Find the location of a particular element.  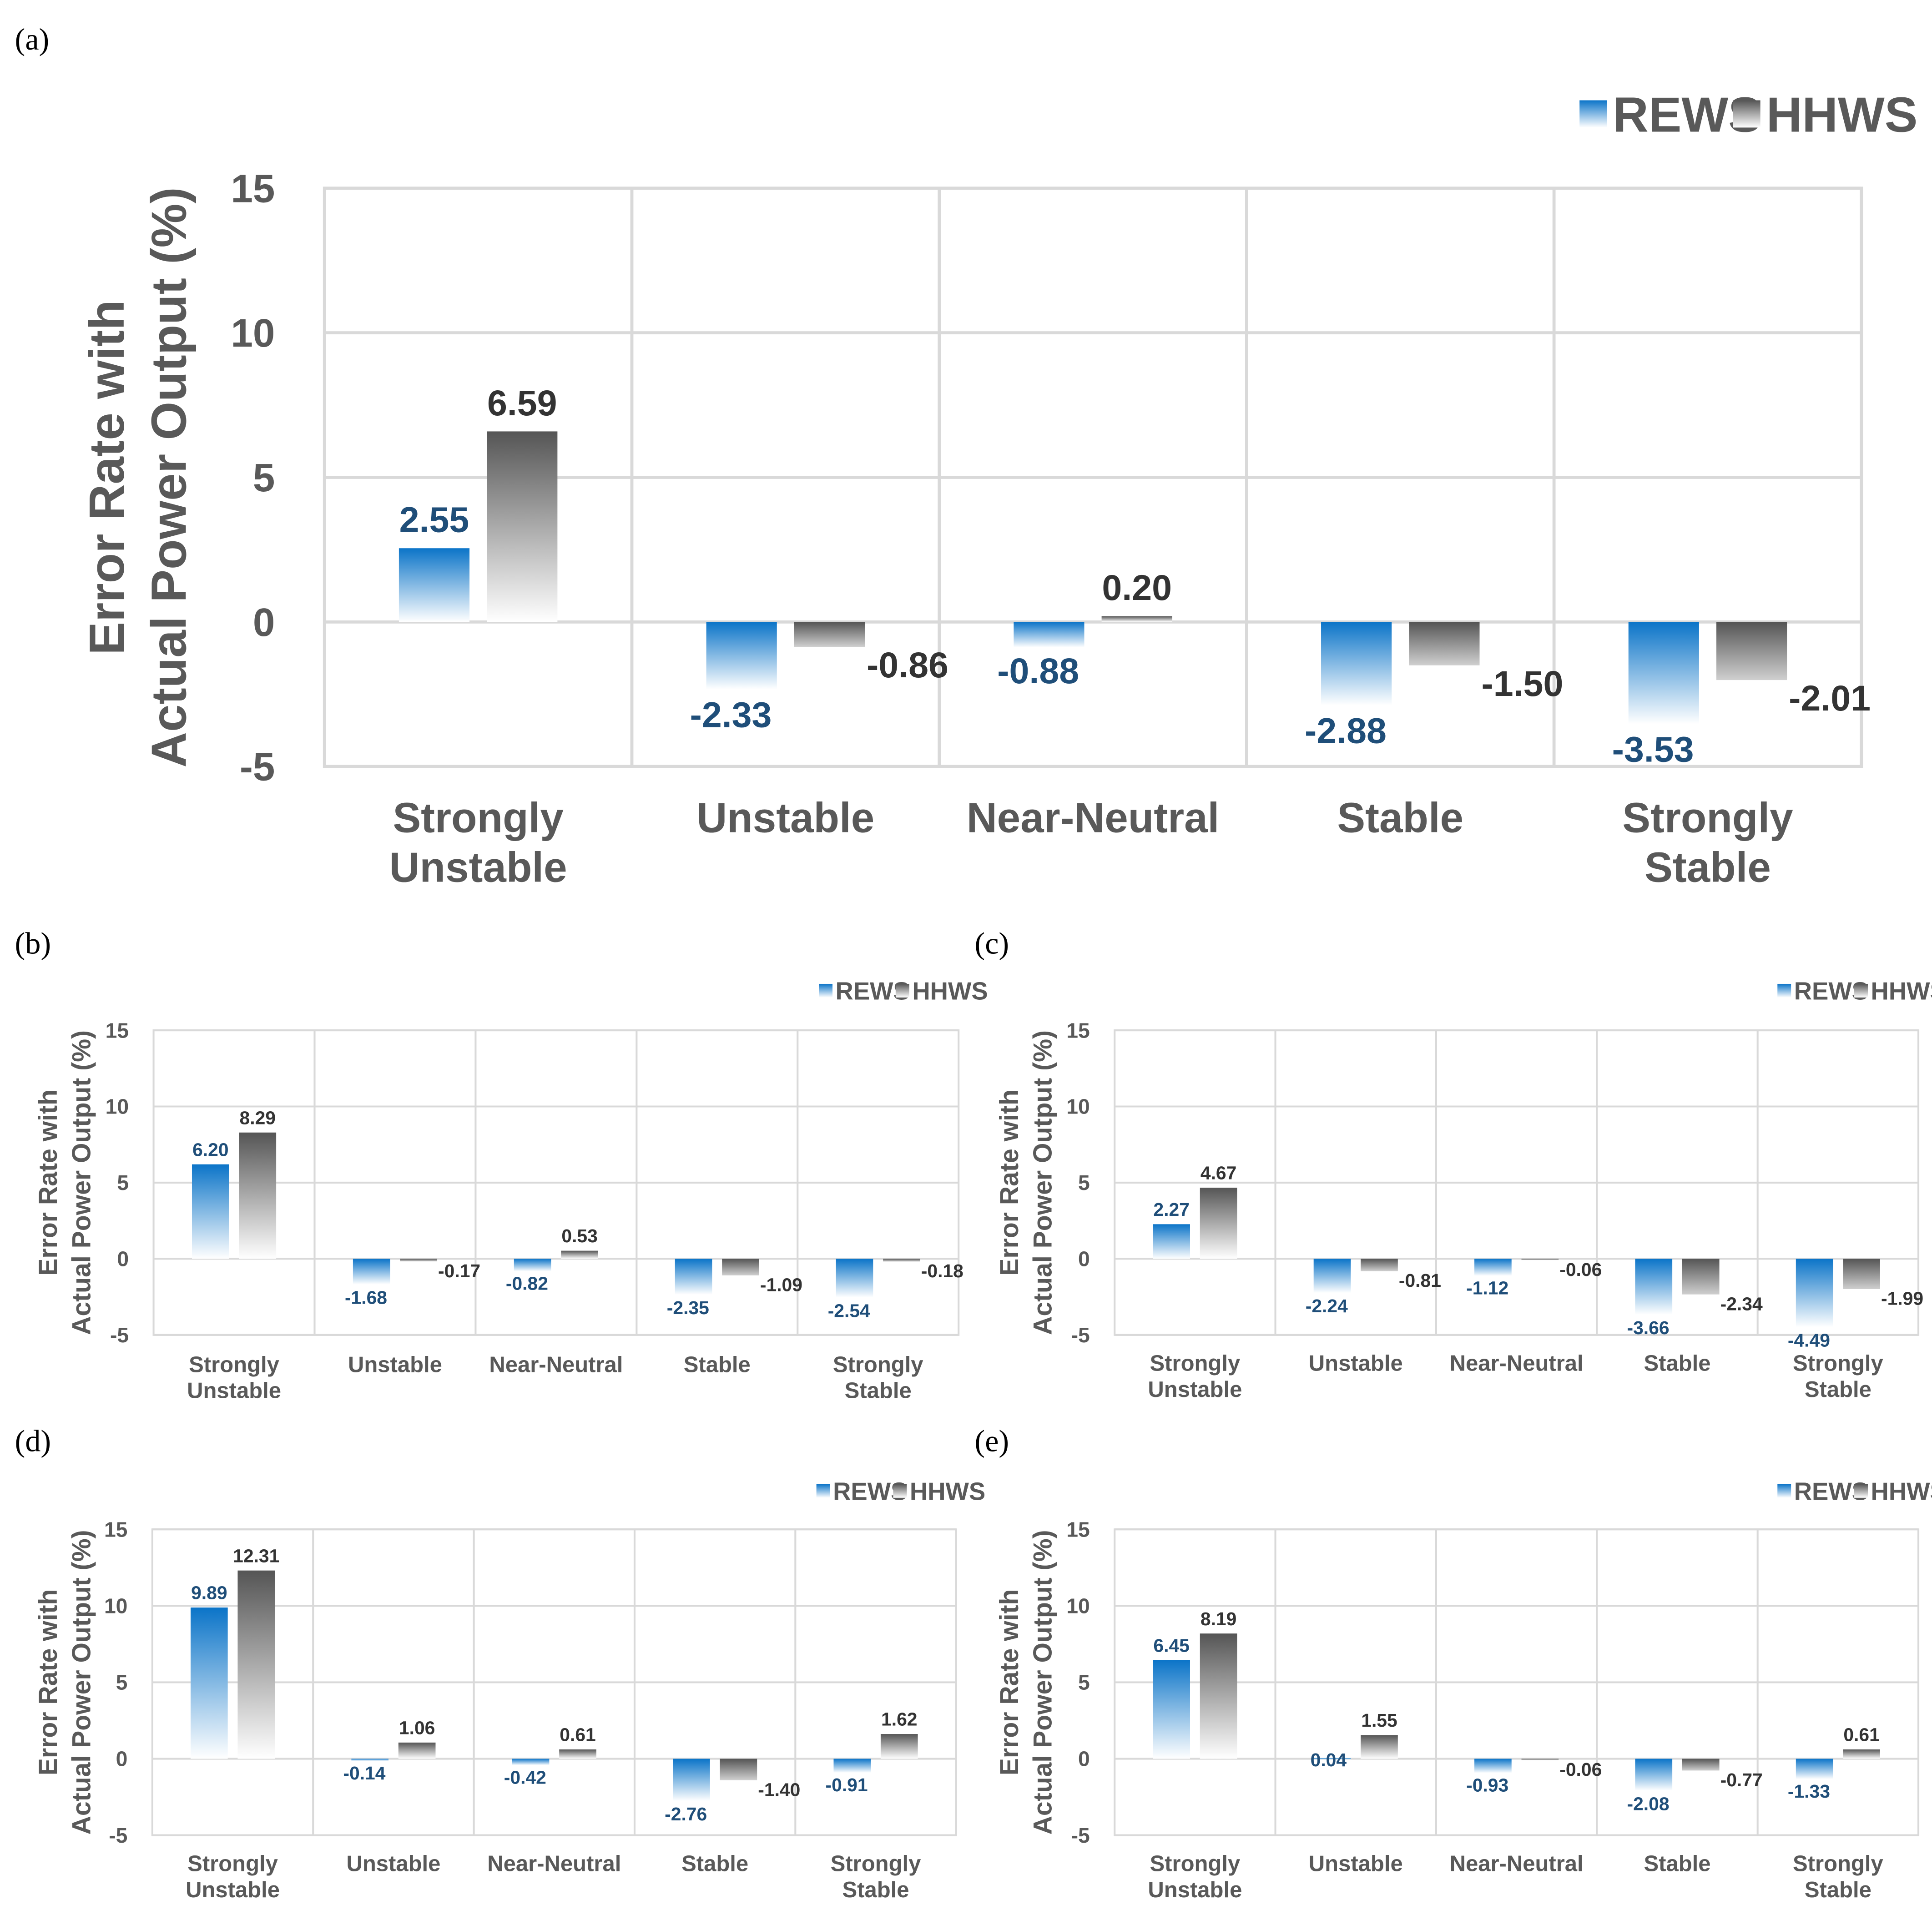

hhws-value-label: 0.53 is located at coordinates (579, 1236).